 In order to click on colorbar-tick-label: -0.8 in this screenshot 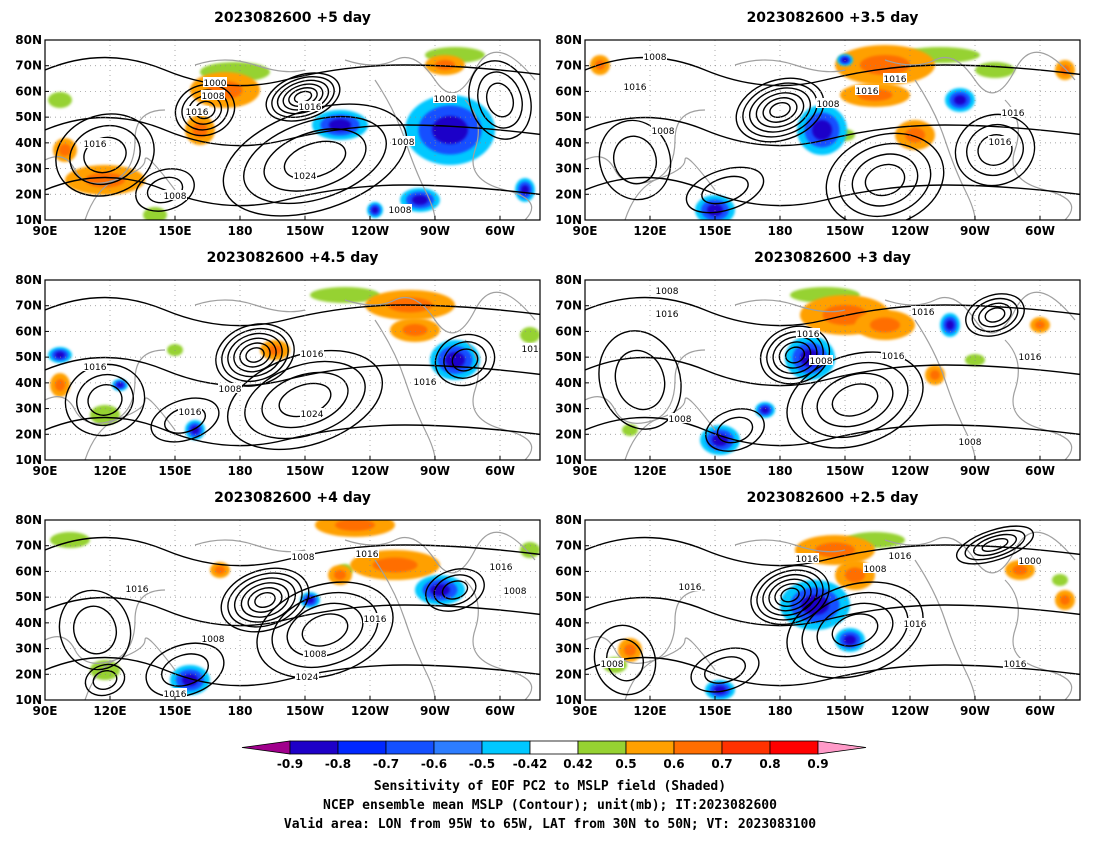, I will do `click(338, 764)`.